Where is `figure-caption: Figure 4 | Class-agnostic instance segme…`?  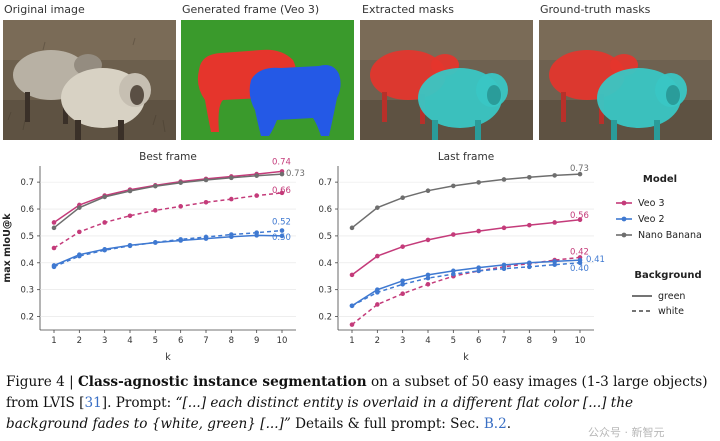 figure-caption: Figure 4 | Class-agnostic instance segme… is located at coordinates (362, 403).